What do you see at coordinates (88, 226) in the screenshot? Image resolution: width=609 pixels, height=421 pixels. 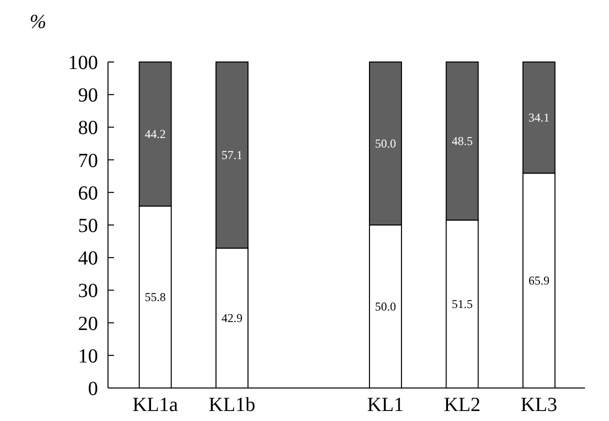 I see `y-tick-label: 50` at bounding box center [88, 226].